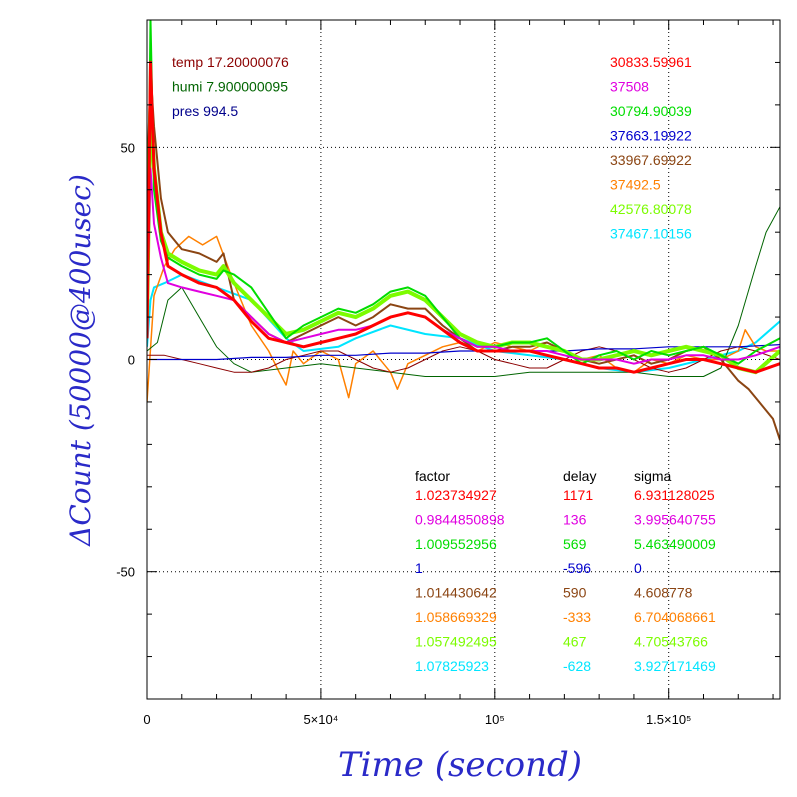 This screenshot has width=797, height=797. What do you see at coordinates (635, 185) in the screenshot?
I see `offset-value: 37492.5` at bounding box center [635, 185].